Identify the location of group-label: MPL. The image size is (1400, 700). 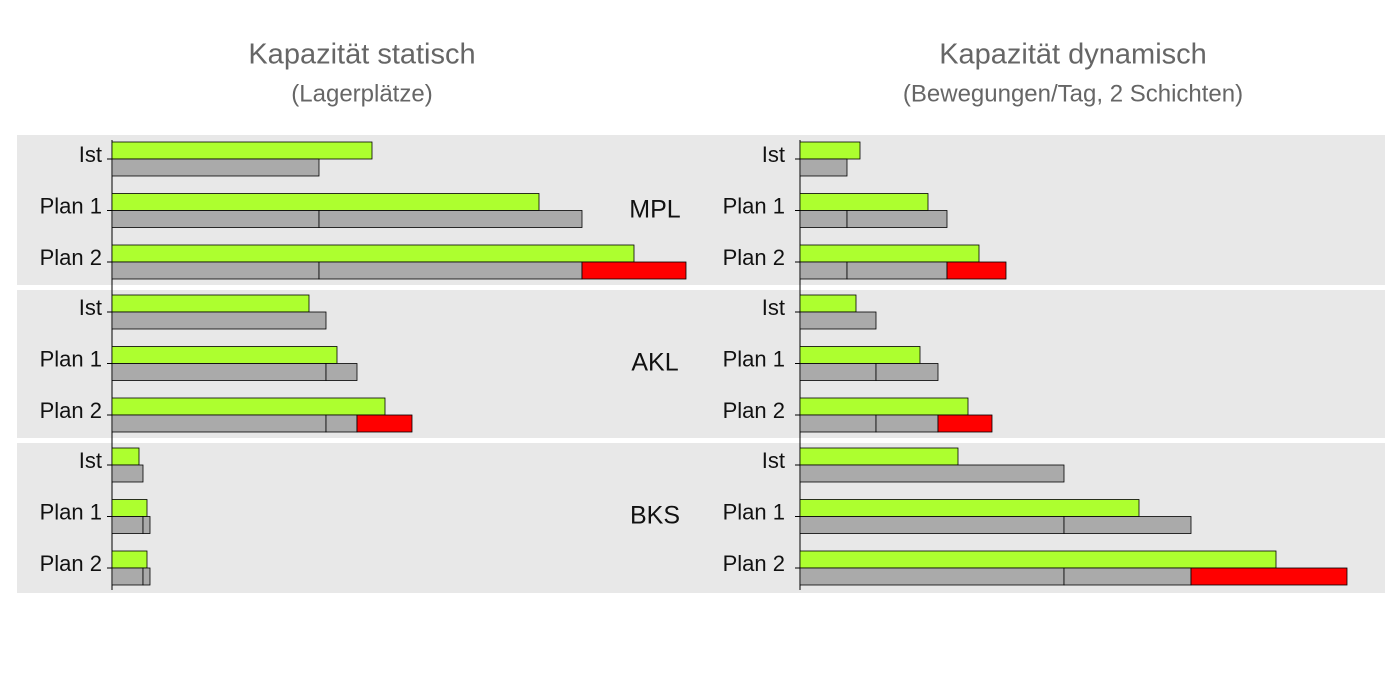
(655, 210).